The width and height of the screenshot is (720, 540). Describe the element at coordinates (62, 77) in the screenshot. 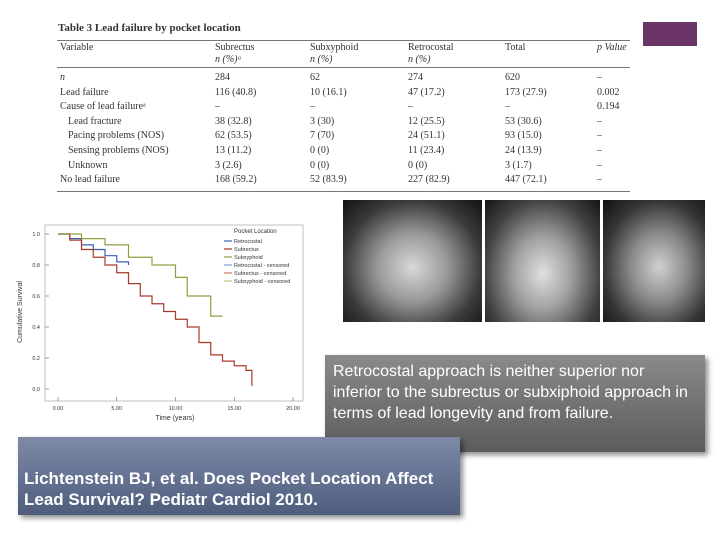

I see `row-label: n` at that location.